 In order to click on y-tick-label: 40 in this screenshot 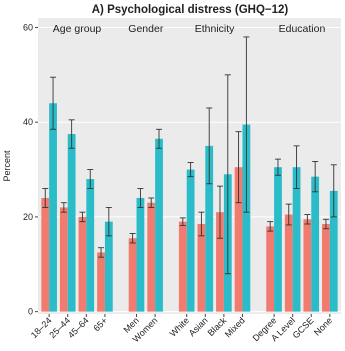, I will do `click(28, 122)`.